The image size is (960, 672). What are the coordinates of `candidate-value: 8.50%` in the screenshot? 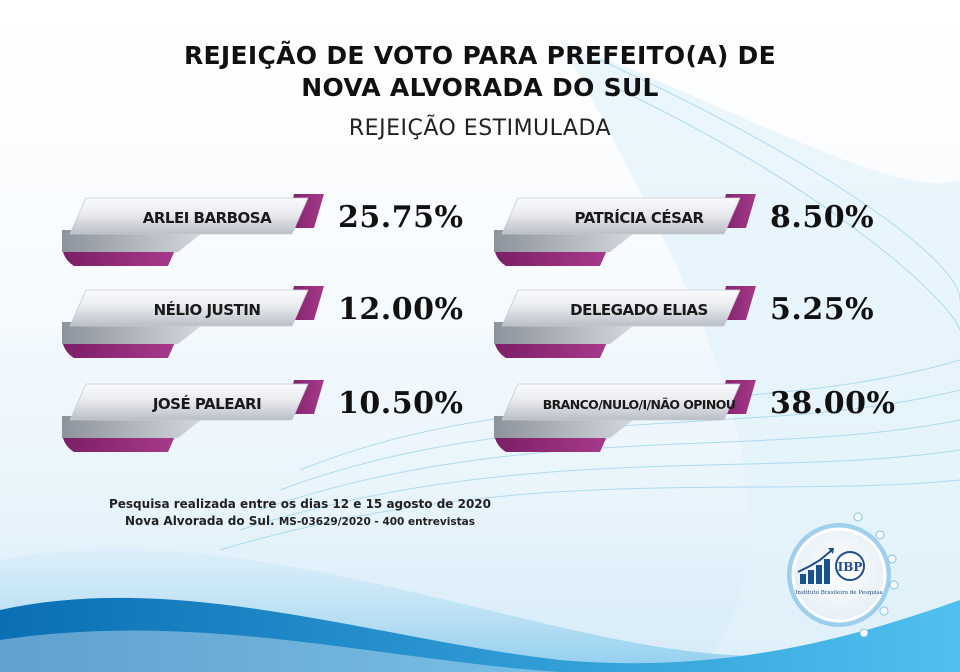 It's located at (822, 217).